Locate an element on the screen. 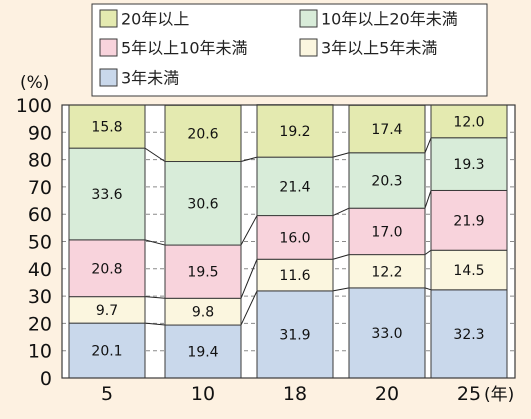 This screenshot has height=419, width=531. data-label-1-4: 14.5 is located at coordinates (468, 271).